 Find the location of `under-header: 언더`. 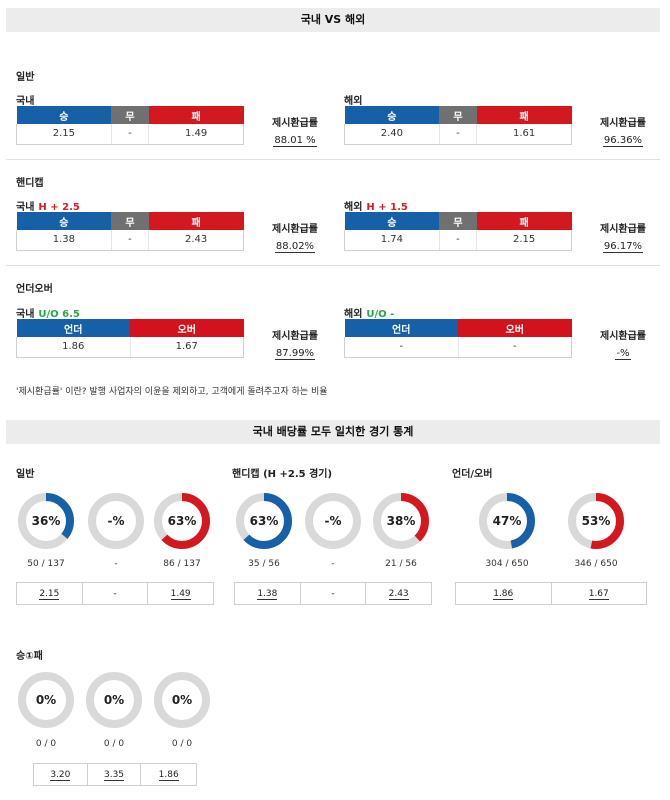

under-header: 언더 is located at coordinates (73, 328).